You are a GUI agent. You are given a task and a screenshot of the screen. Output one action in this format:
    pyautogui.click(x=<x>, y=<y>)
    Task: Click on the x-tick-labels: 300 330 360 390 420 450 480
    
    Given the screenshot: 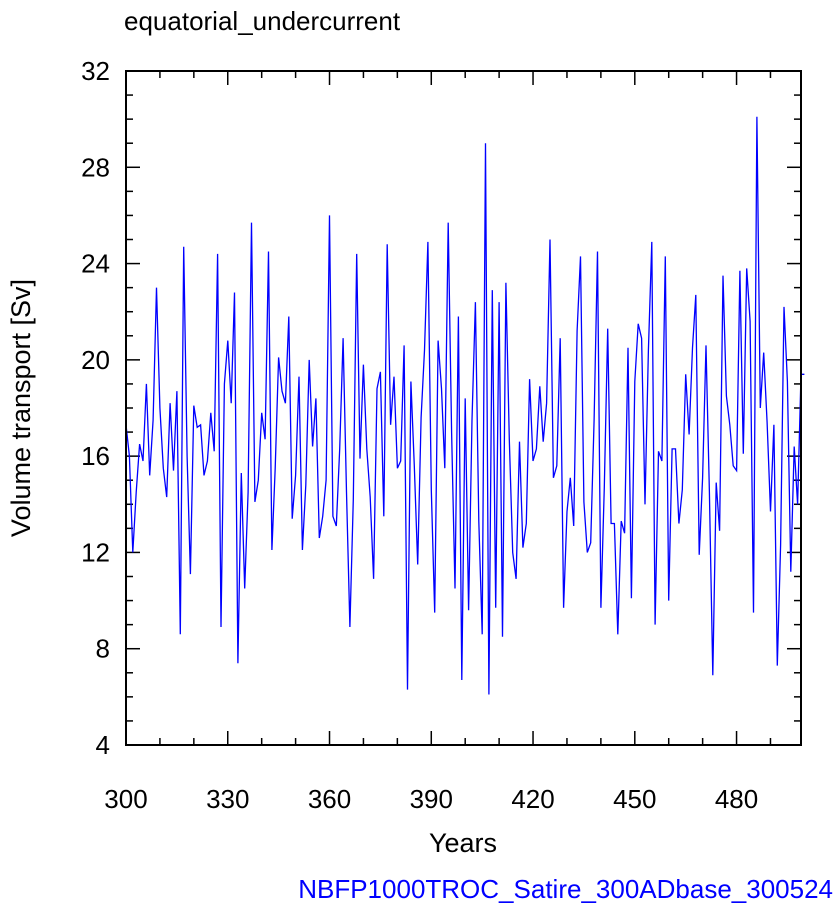 What is the action you would take?
    pyautogui.click(x=431, y=799)
    